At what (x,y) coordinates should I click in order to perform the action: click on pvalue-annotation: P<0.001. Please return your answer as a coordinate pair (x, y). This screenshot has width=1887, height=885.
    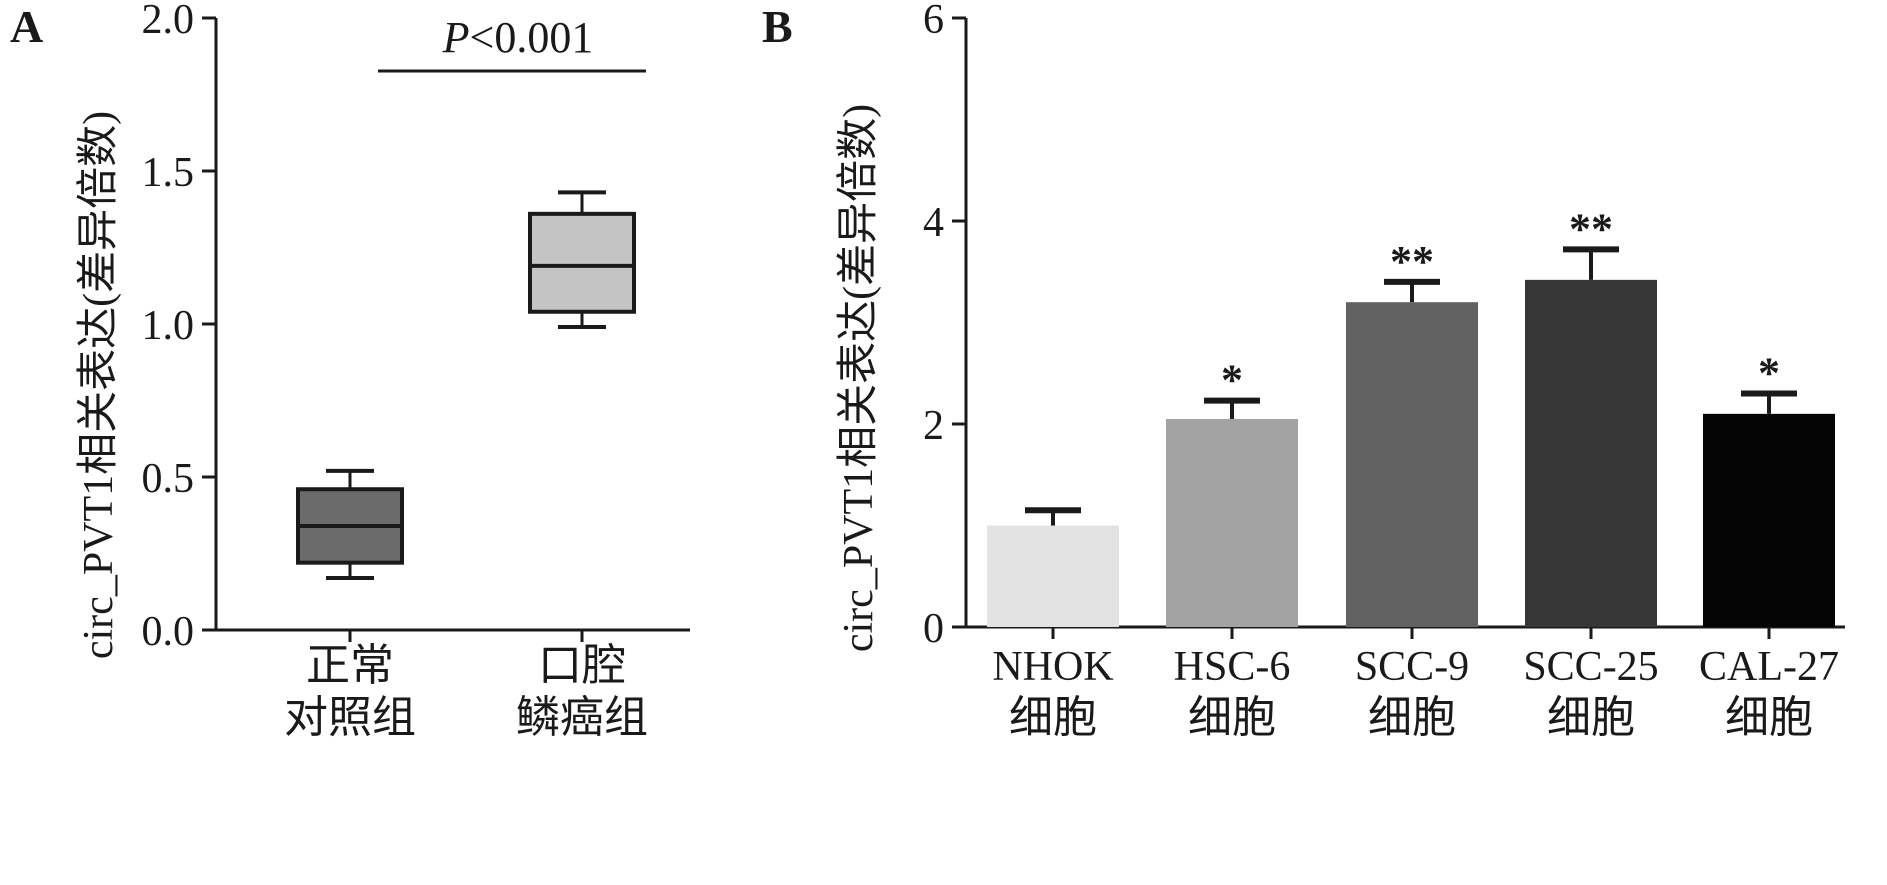
    Looking at the image, I should click on (518, 37).